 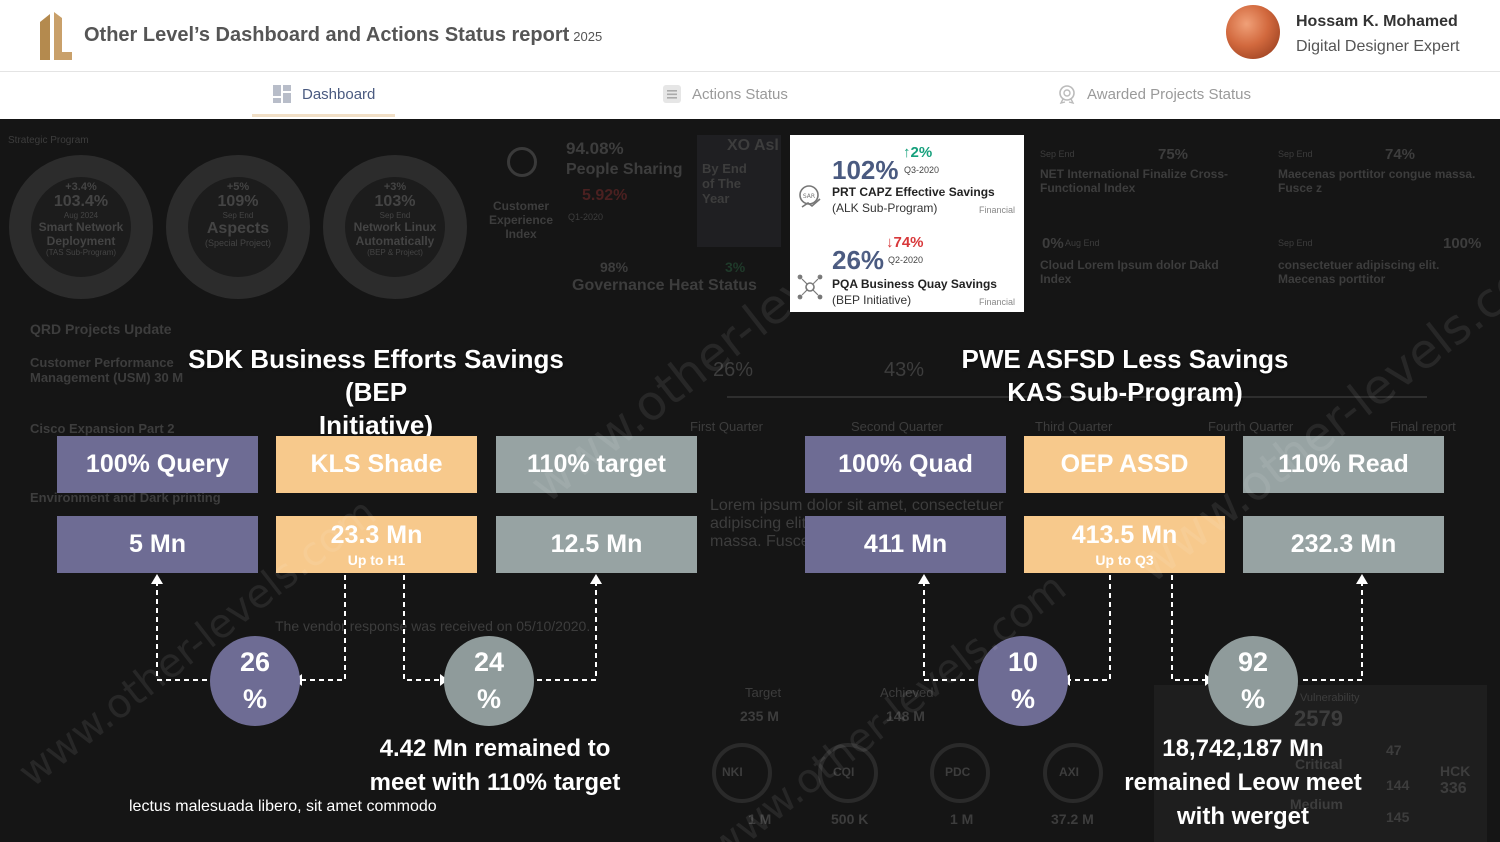 I want to click on box-value: 411 Mn, so click(x=905, y=544).